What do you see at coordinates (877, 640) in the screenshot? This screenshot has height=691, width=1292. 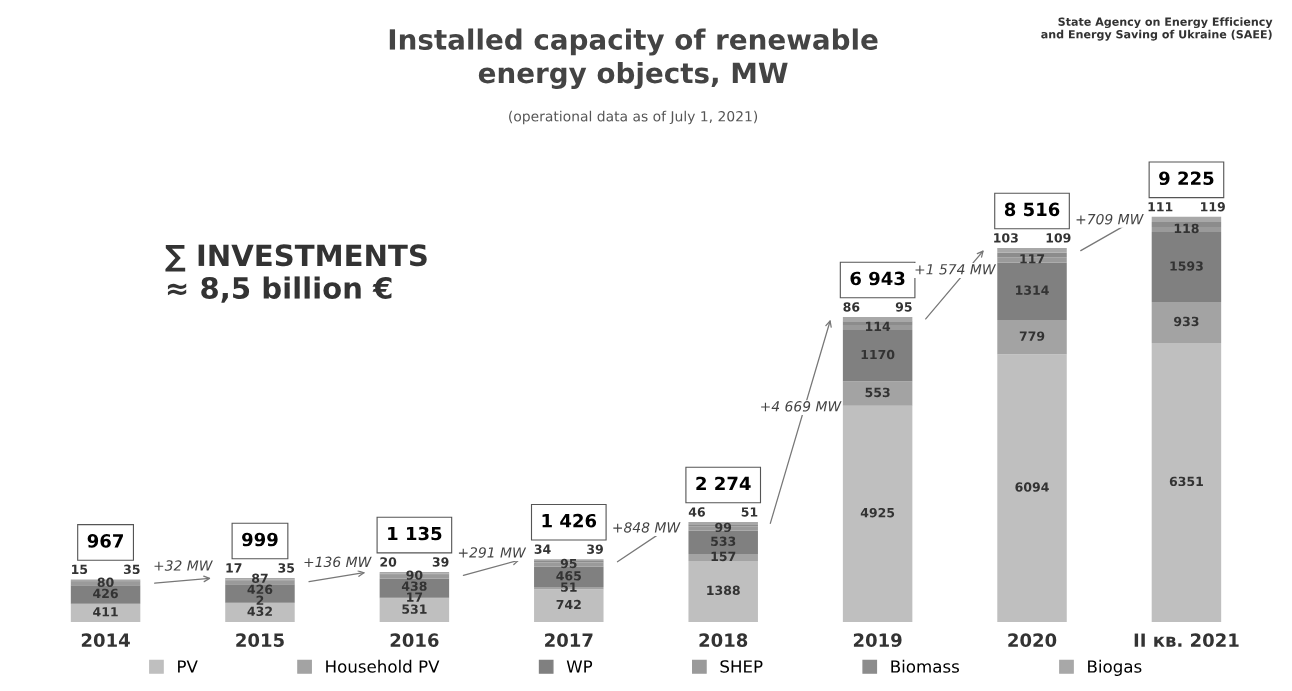 I see `x-tick-label: 2019` at bounding box center [877, 640].